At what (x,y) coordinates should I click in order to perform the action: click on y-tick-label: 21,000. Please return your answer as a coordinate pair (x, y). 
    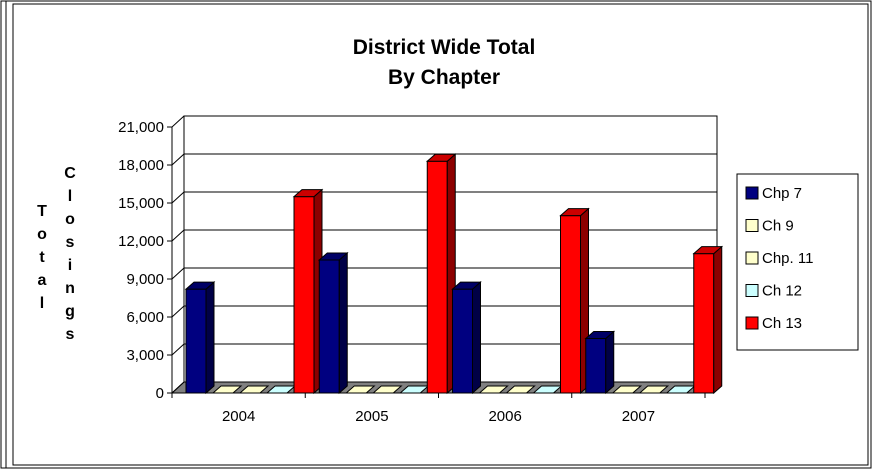
    Looking at the image, I should click on (141, 127).